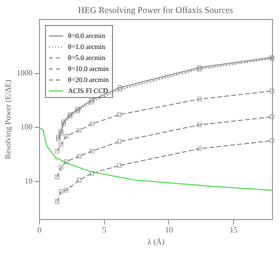  I want to click on chart-title: HEG Resolving Power for Offaxis Sources, so click(156, 10).